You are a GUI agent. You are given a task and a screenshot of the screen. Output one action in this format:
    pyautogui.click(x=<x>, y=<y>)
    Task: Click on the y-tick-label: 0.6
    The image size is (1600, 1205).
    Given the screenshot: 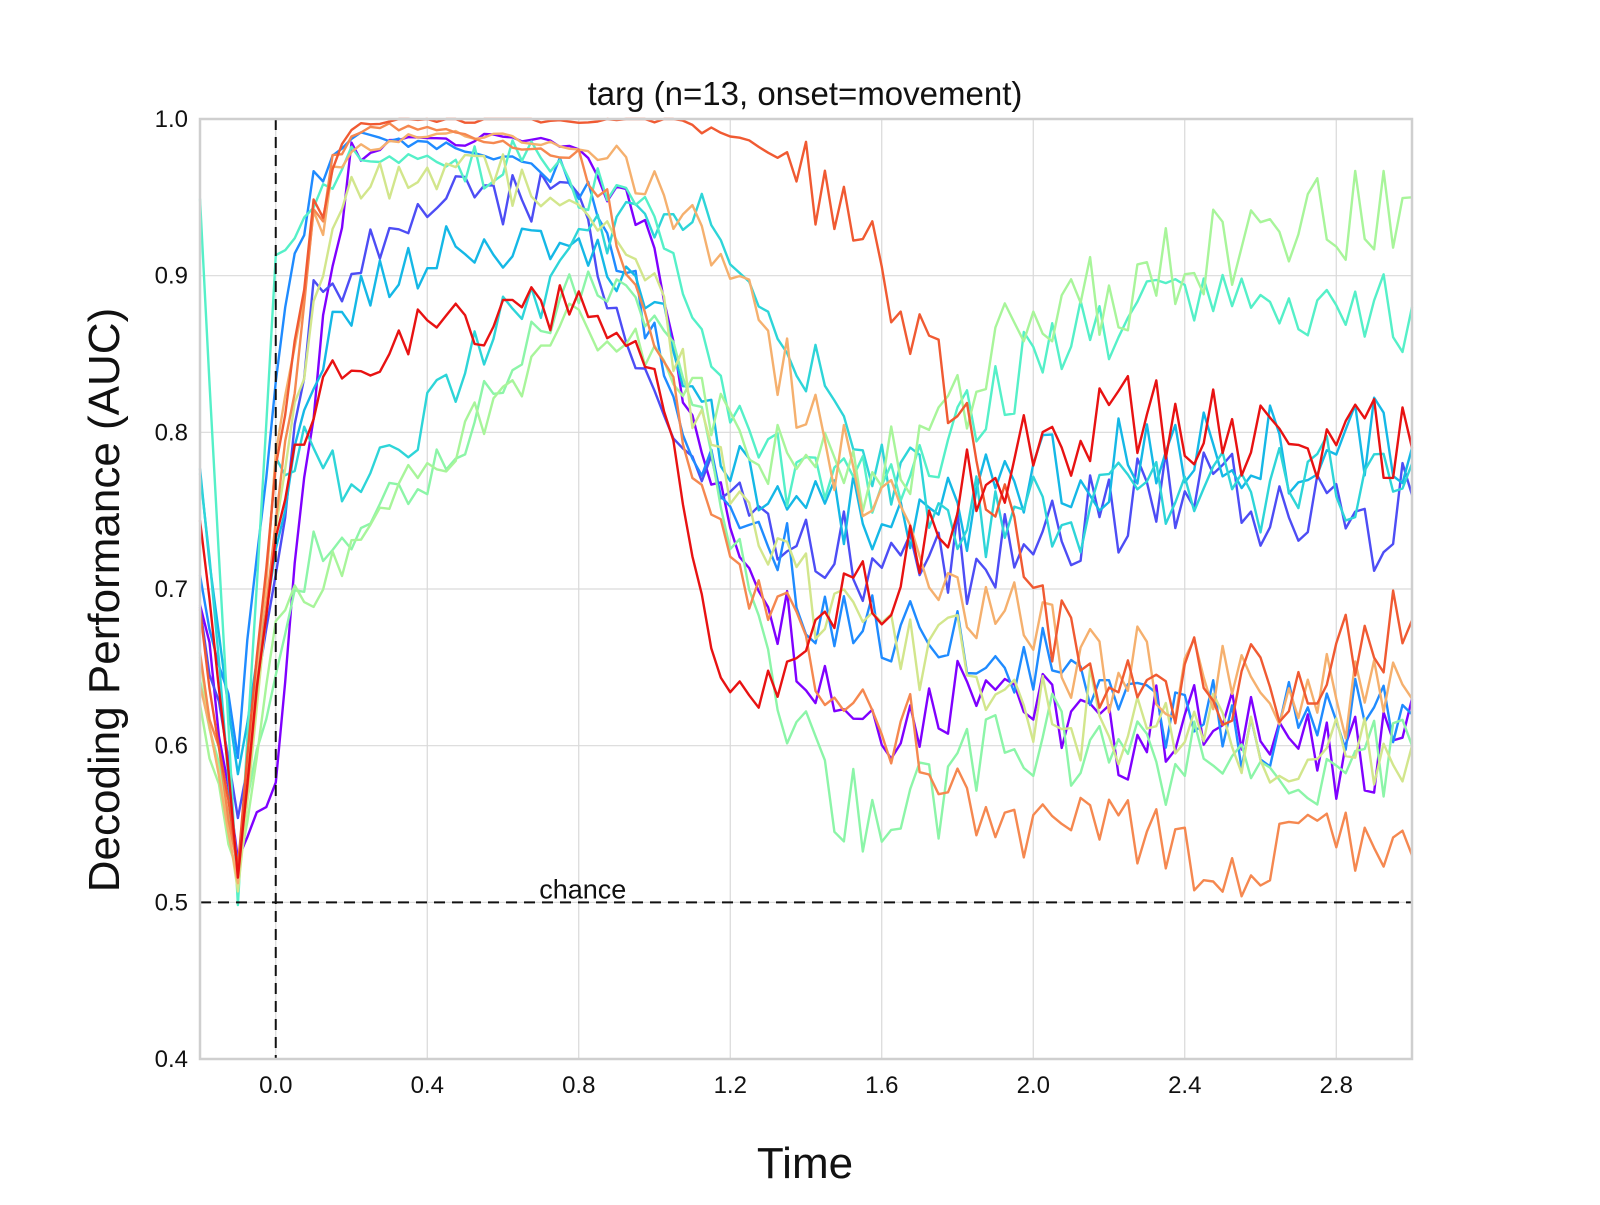 What is the action you would take?
    pyautogui.click(x=171, y=746)
    